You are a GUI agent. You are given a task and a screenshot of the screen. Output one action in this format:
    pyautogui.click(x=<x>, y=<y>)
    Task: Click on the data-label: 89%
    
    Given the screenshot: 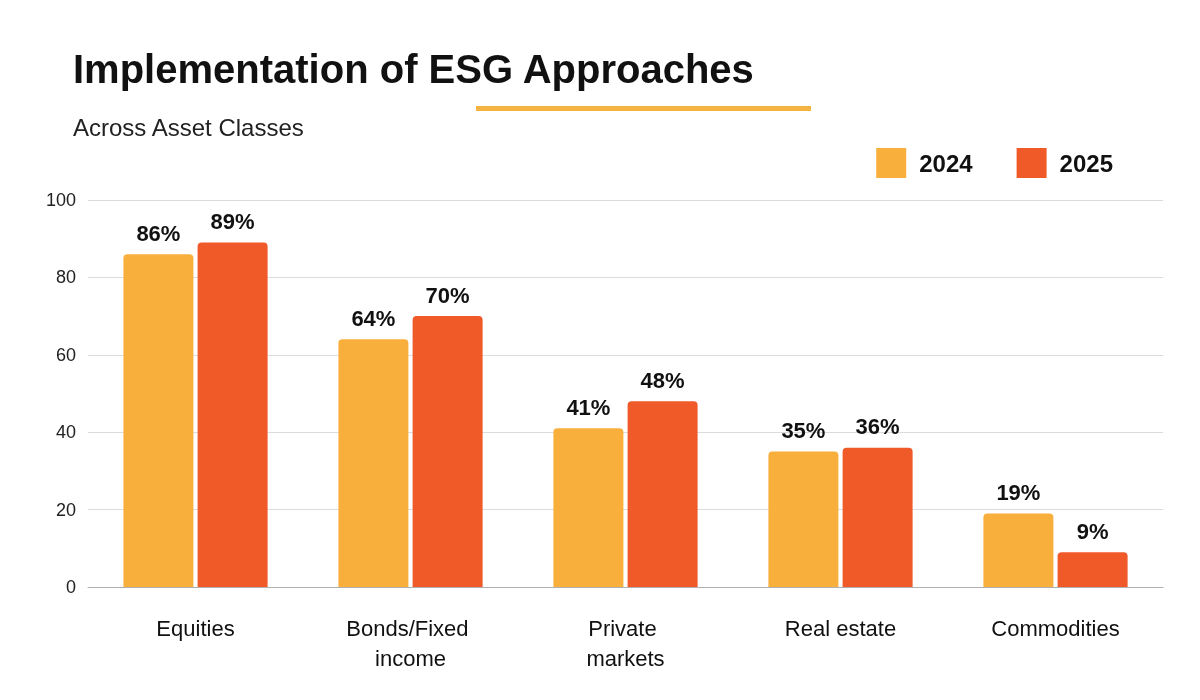 What is the action you would take?
    pyautogui.click(x=232, y=222)
    